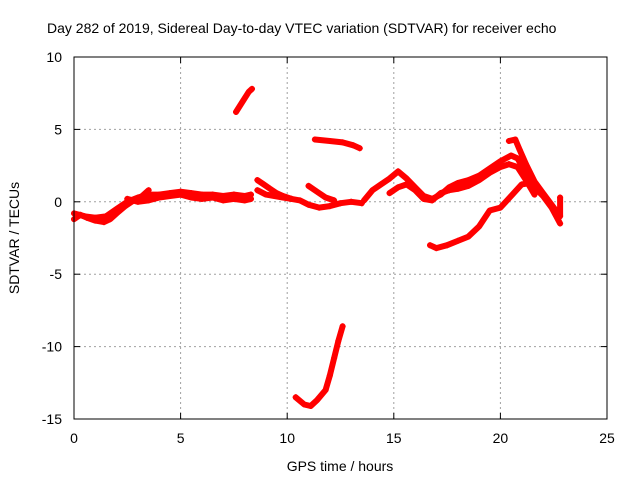  Describe the element at coordinates (58, 202) in the screenshot. I see `y-tick-label: 0` at that location.